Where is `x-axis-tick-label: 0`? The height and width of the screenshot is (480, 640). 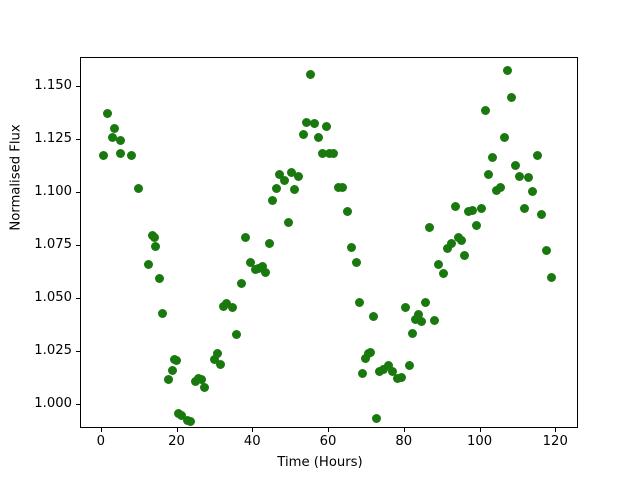 x-axis-tick-label: 0 is located at coordinates (101, 441).